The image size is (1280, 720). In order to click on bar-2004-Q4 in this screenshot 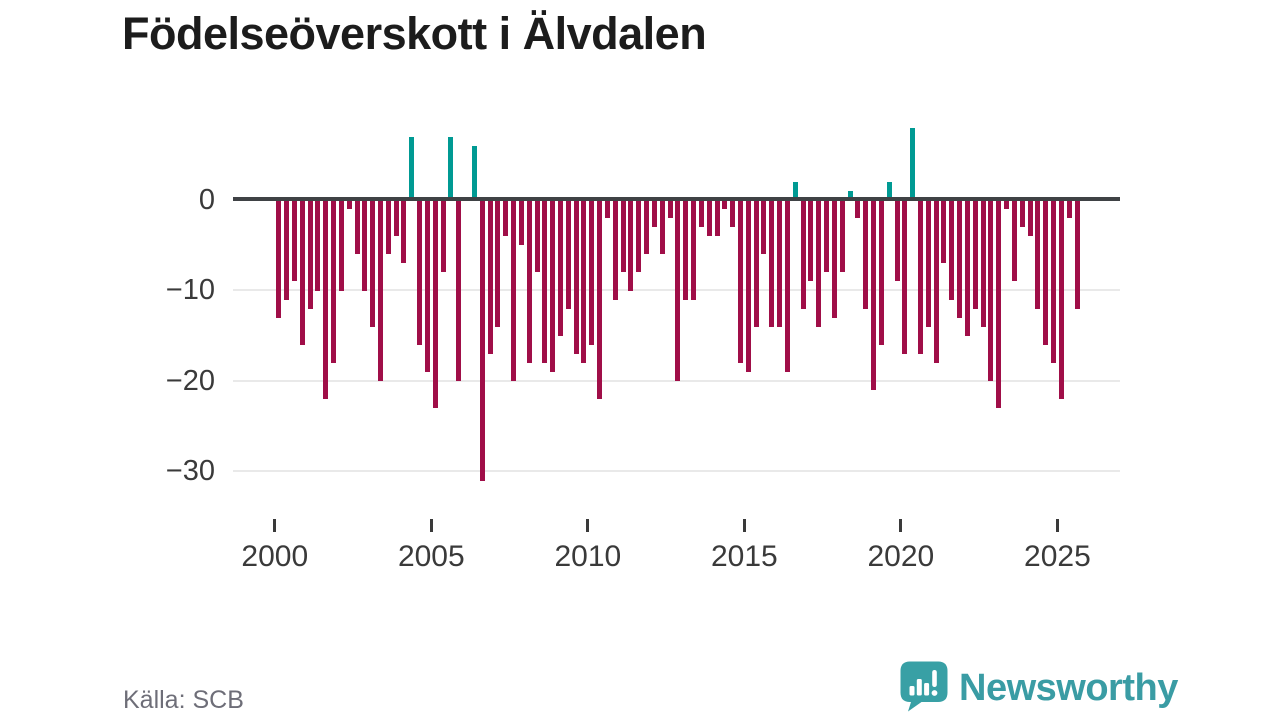, I will do `click(427, 285)`.